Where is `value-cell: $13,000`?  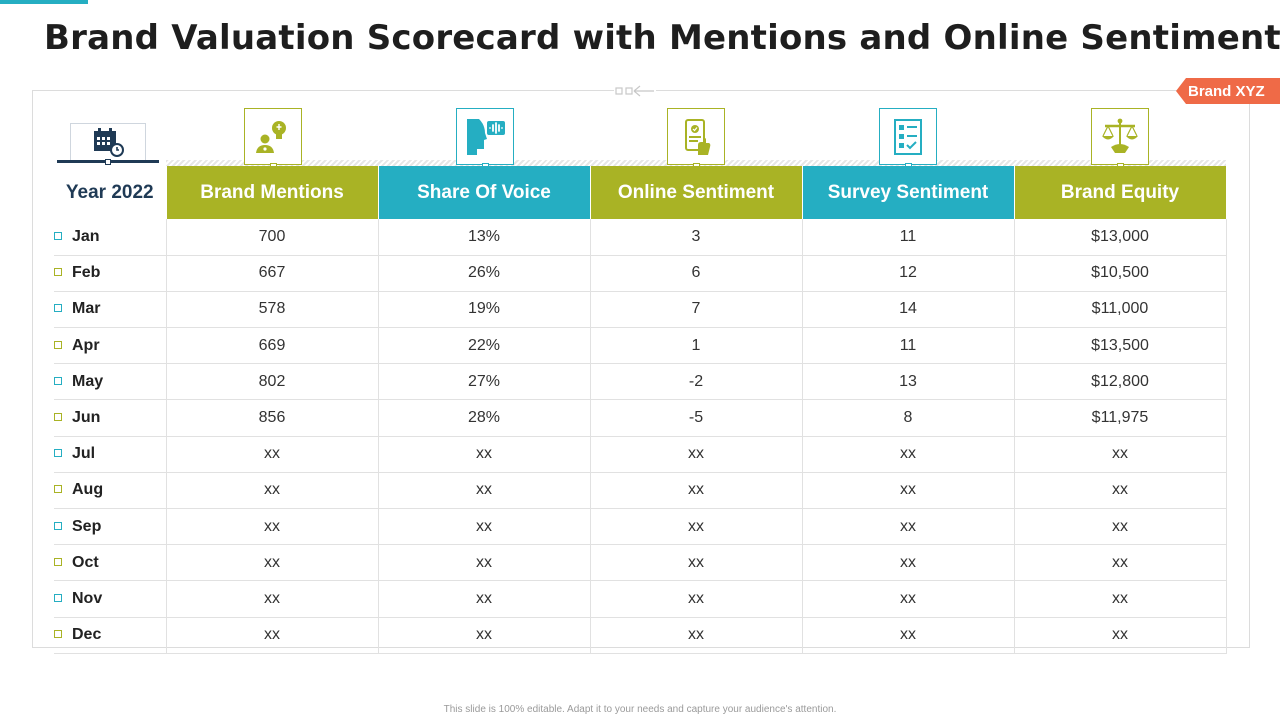
value-cell: $13,000 is located at coordinates (1120, 237).